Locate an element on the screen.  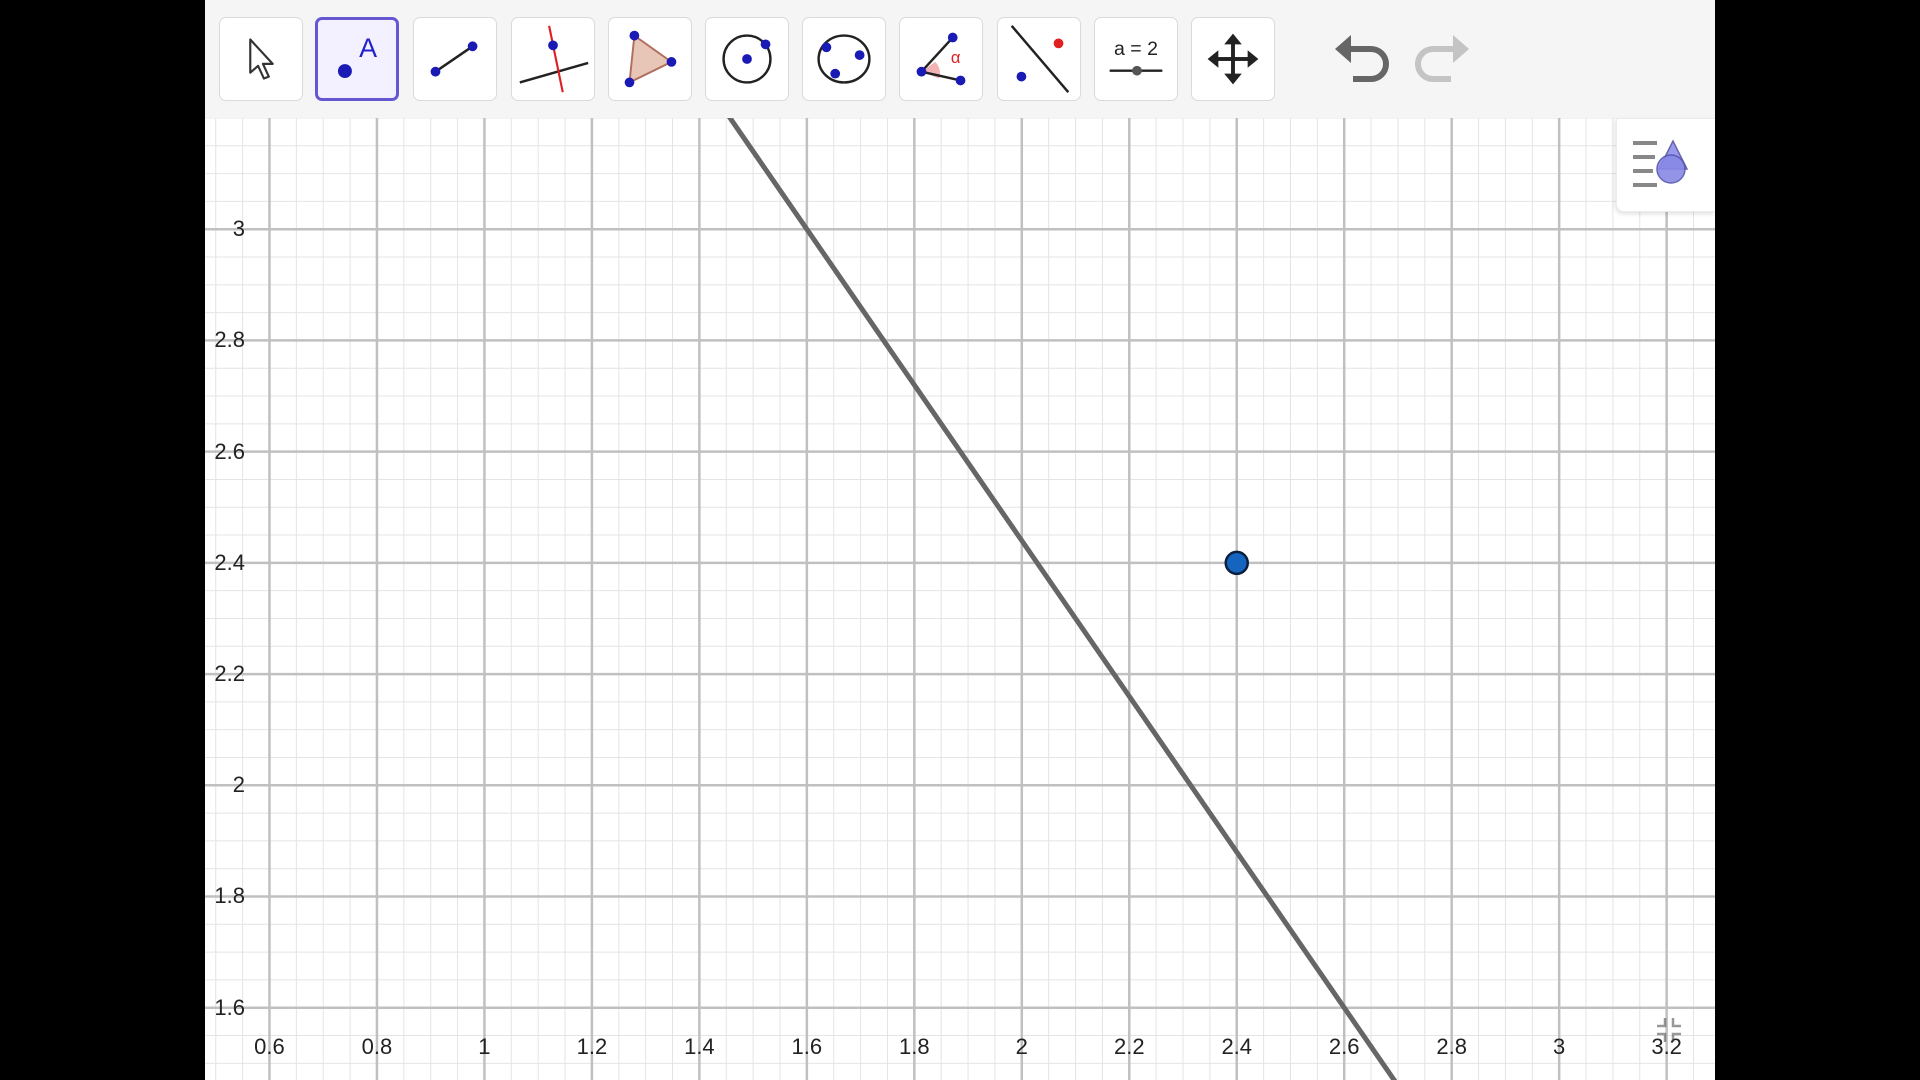
search-button is located at coordinates (1714, 60).